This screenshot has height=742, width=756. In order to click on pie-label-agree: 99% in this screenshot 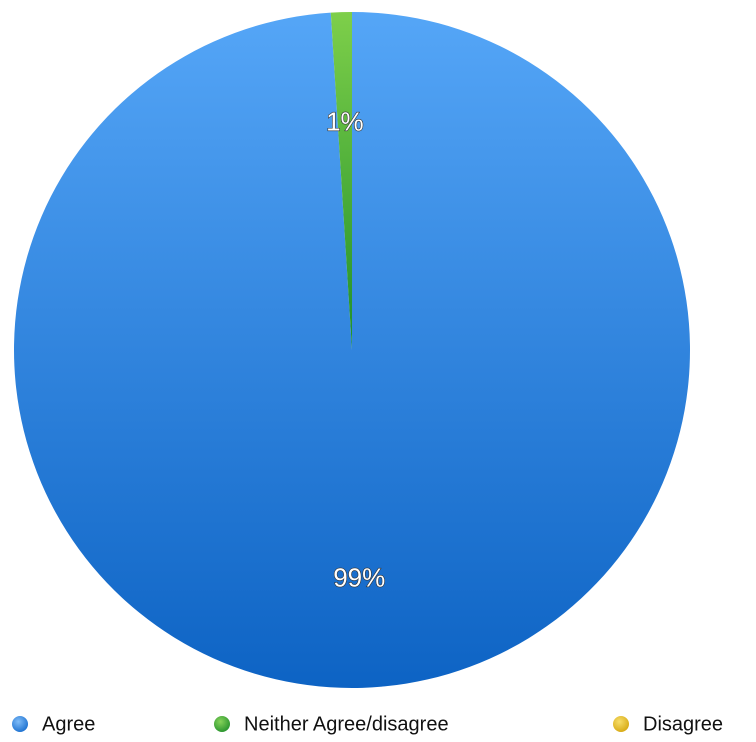, I will do `click(359, 578)`.